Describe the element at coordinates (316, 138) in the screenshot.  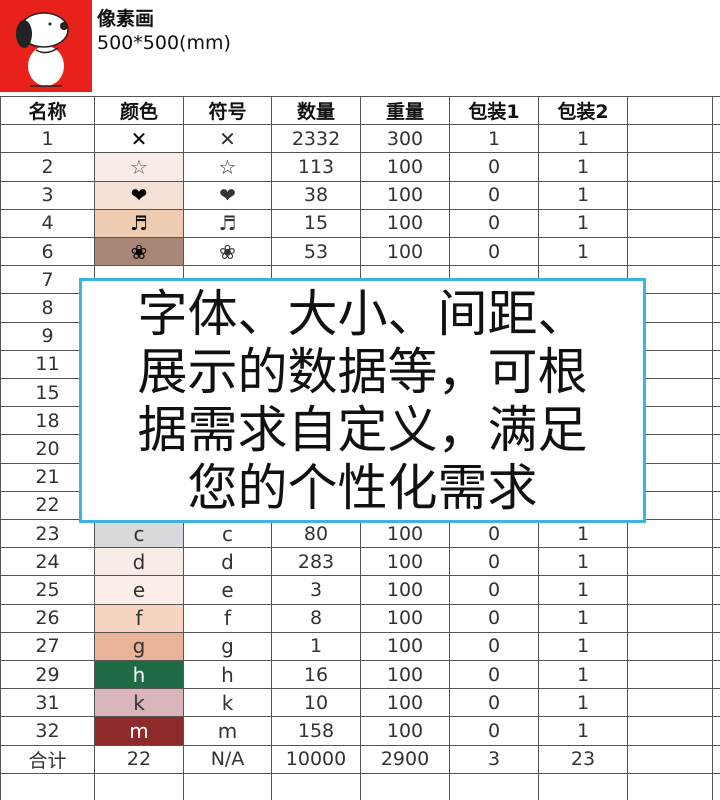
I see `cell: 2332` at that location.